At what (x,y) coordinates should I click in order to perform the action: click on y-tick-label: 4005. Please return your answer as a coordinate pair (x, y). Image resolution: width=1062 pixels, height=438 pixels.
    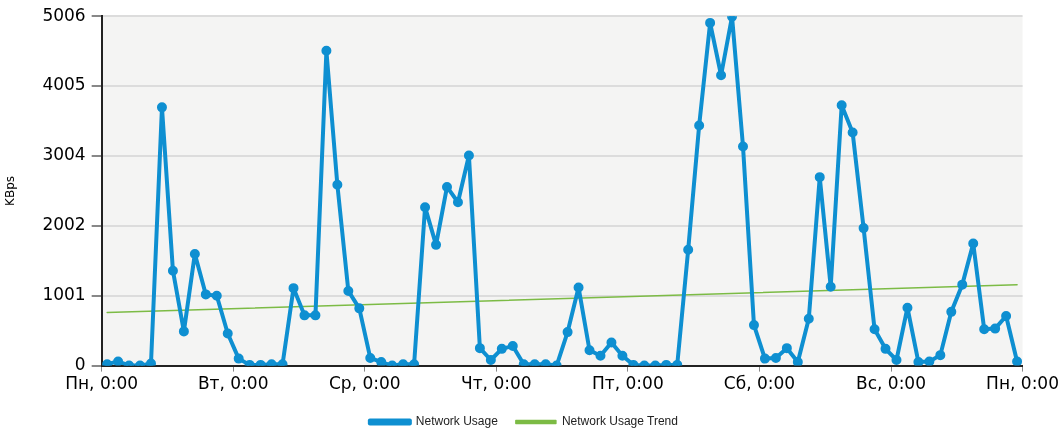
    Looking at the image, I should click on (64, 84).